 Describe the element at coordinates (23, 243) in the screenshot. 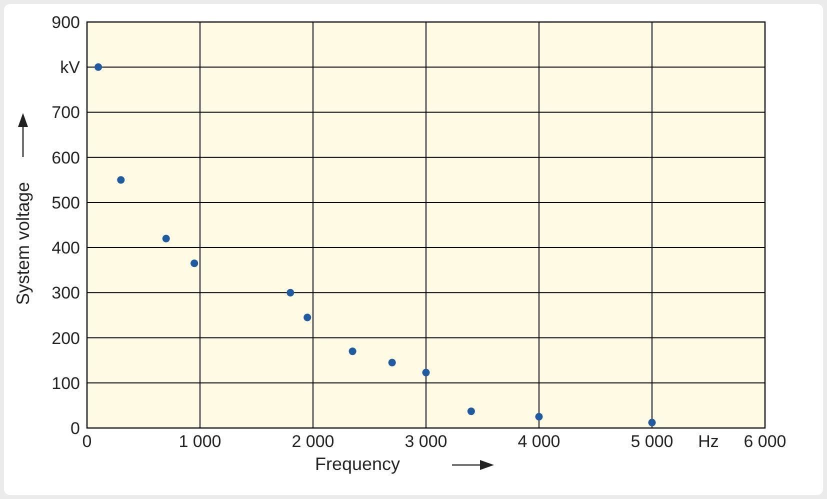

I see `y-axis-title: System voltage` at that location.